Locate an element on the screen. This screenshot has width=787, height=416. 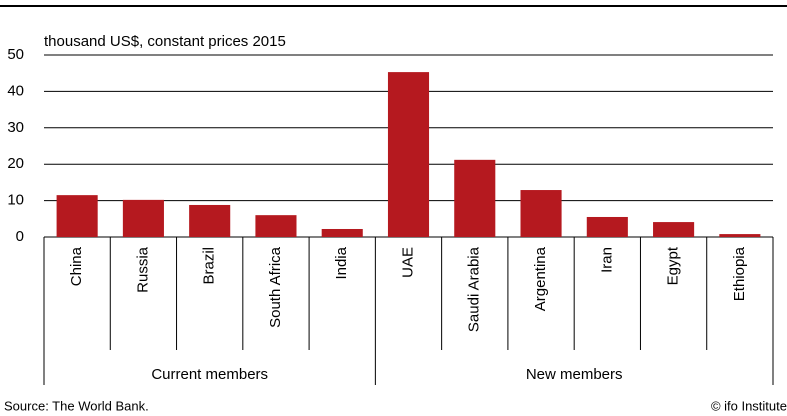
y-tick-label: 0 is located at coordinates (20, 236).